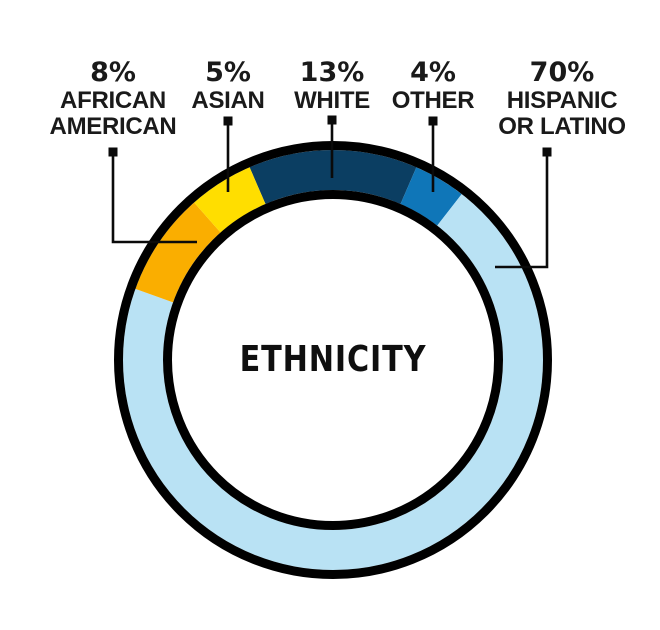  What do you see at coordinates (431, 196) in the screenshot?
I see `segment-arc-other` at bounding box center [431, 196].